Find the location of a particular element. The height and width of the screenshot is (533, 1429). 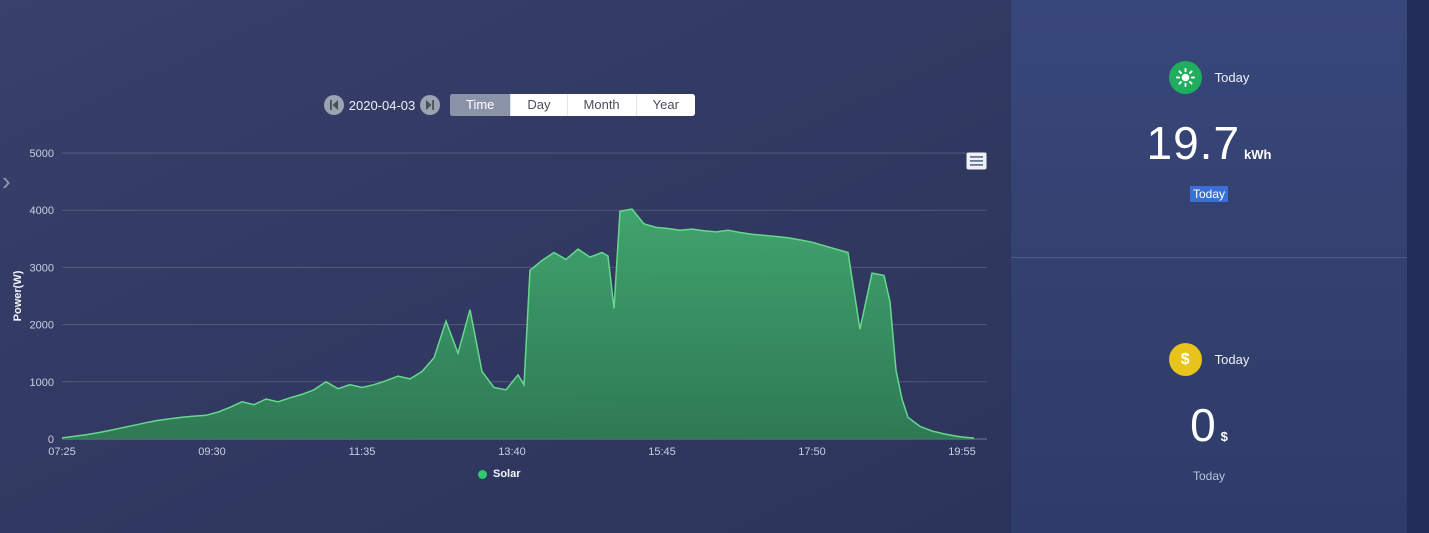

legend-label: Solar is located at coordinates (507, 474).